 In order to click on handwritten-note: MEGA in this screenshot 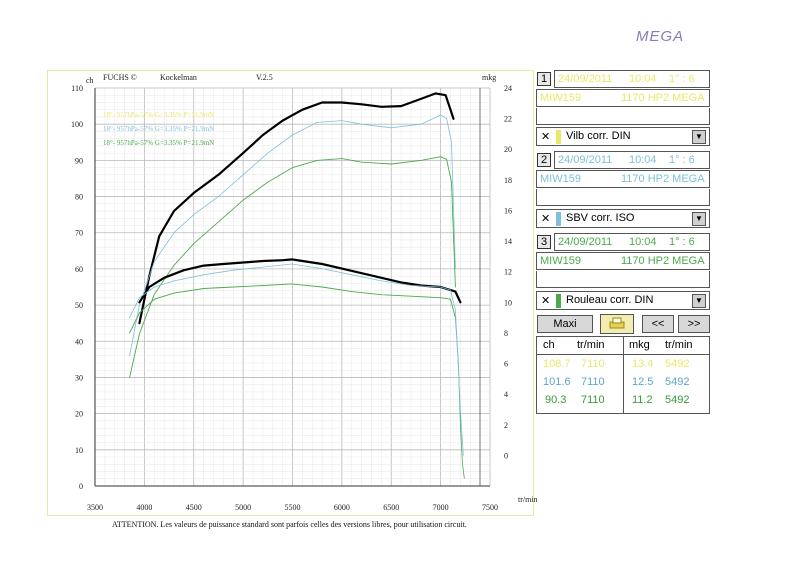, I will do `click(660, 36)`.